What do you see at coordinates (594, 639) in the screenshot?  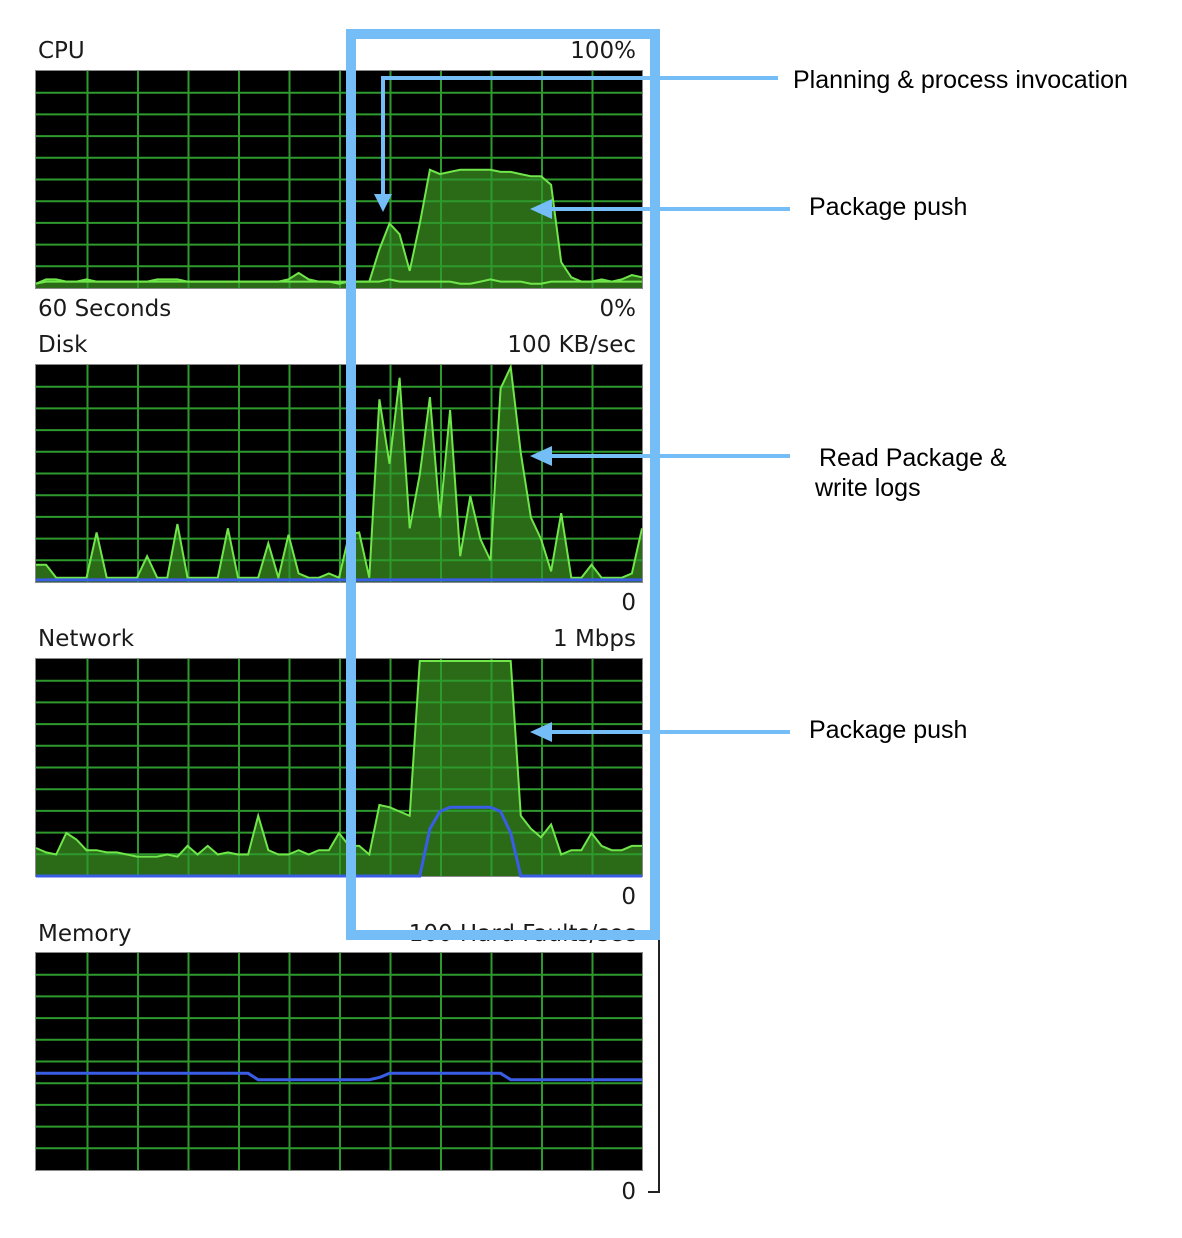 I see `network-top-label: 1 Mbps` at bounding box center [594, 639].